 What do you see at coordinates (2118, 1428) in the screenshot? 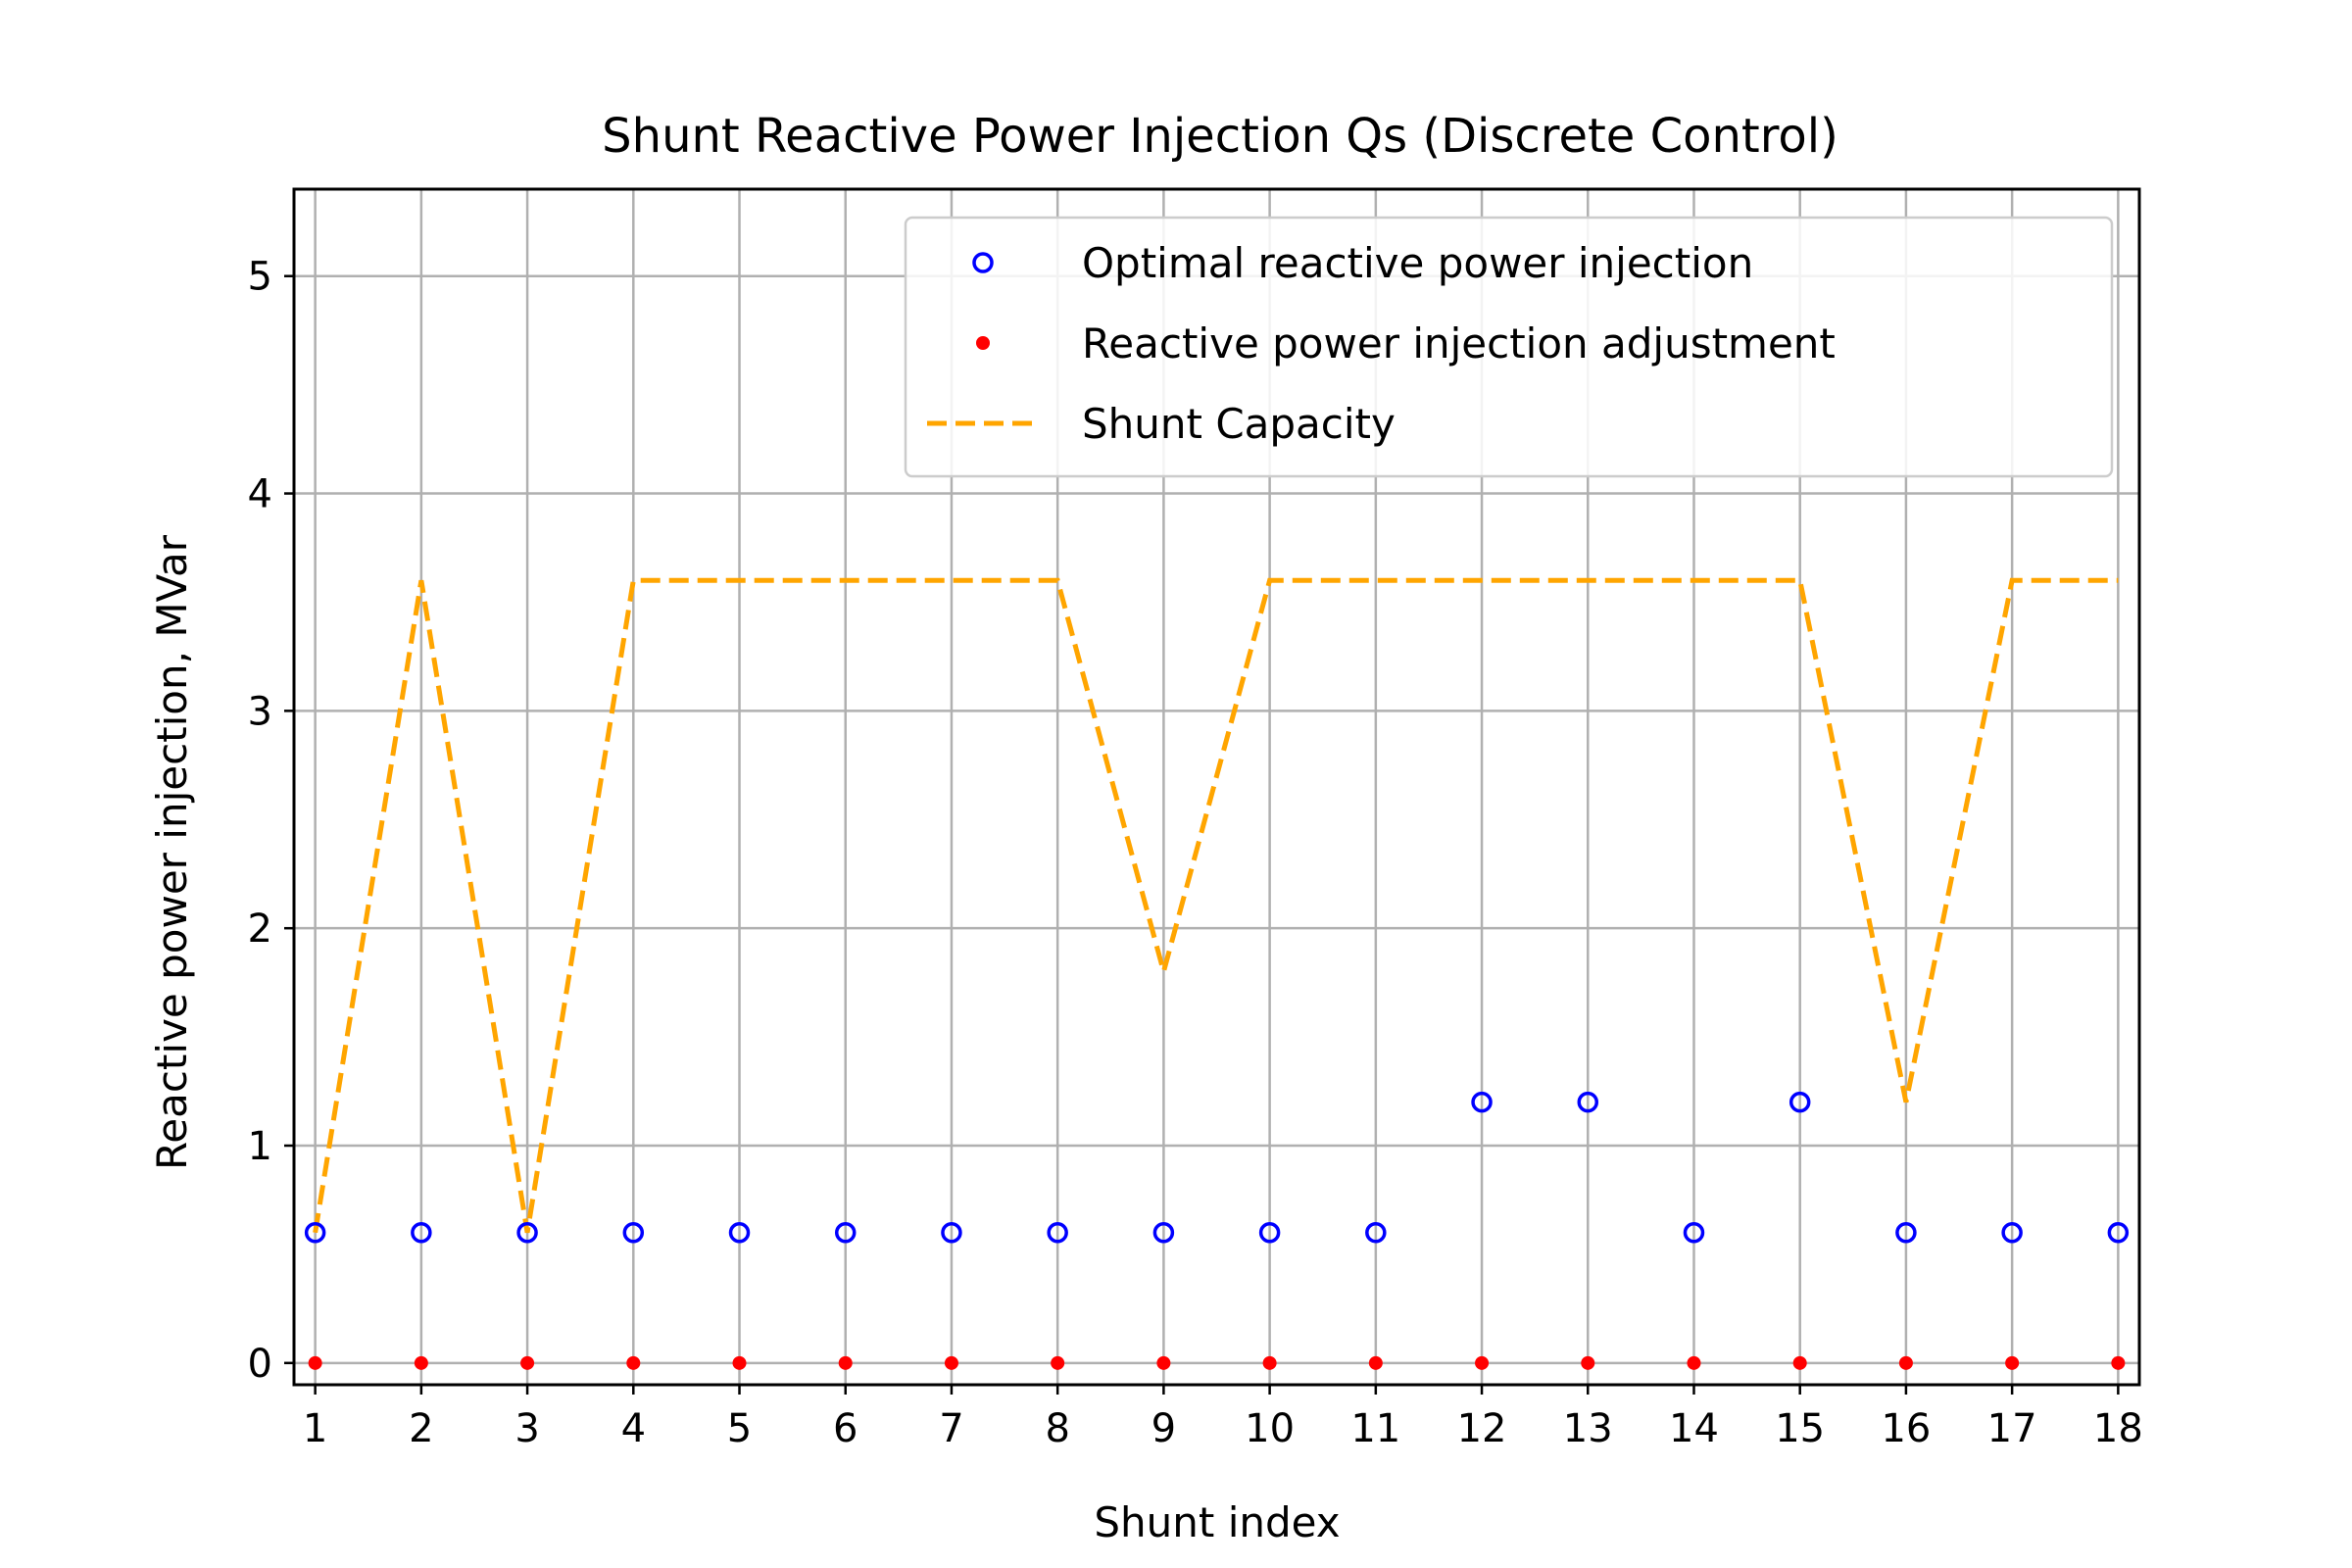
I see `x-tick-label: 18` at bounding box center [2118, 1428].